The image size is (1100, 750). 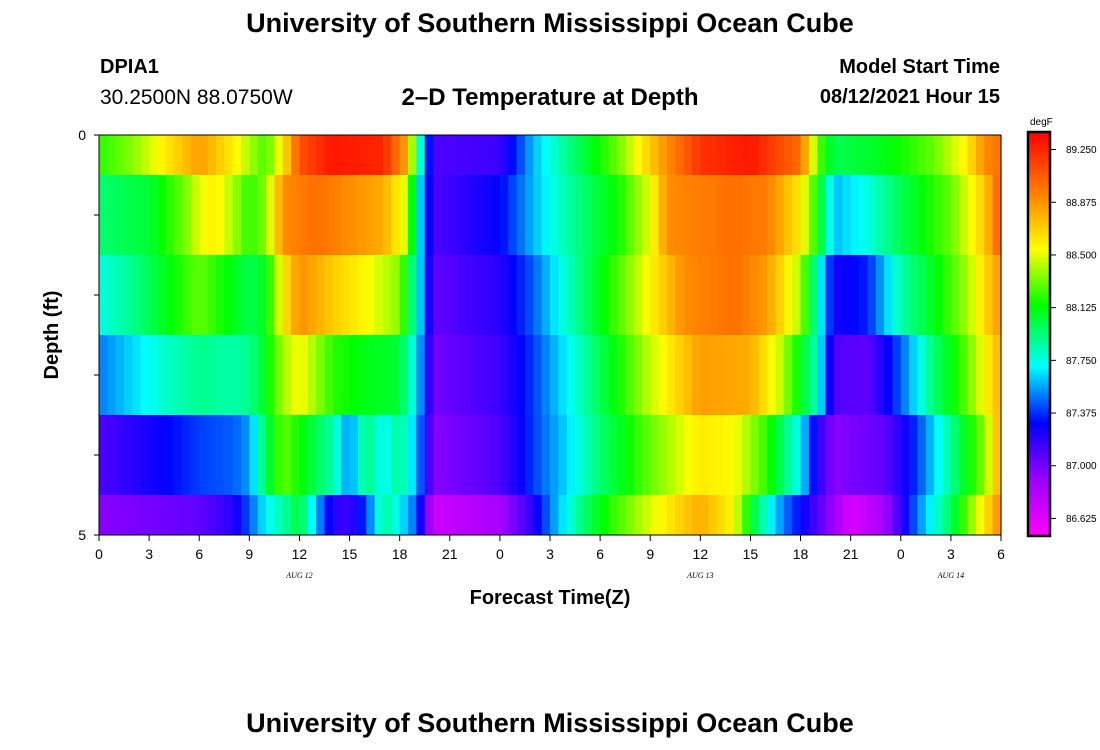 I want to click on x-tick-label: 21, so click(x=851, y=554).